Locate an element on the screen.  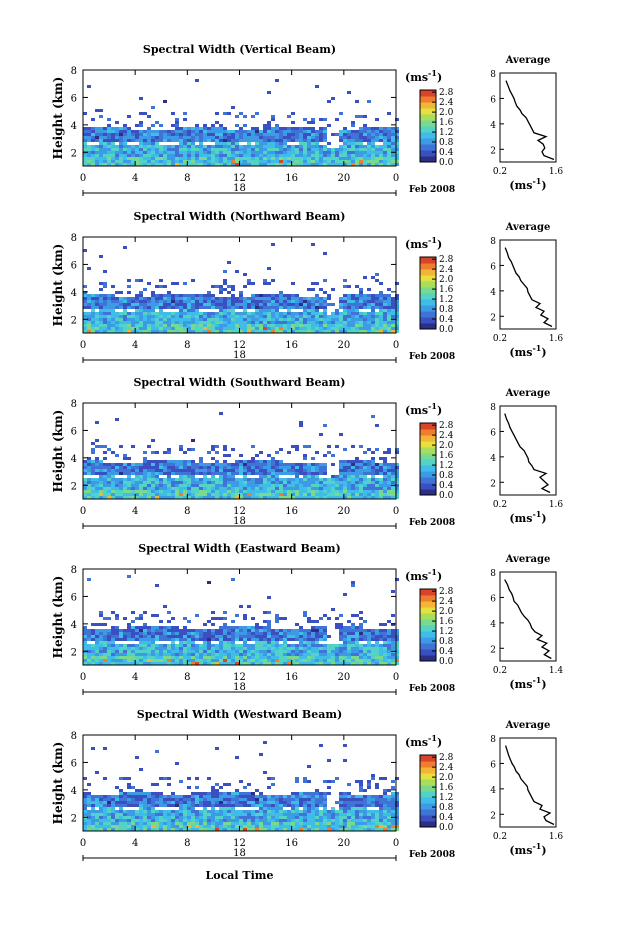
colorbar-tick-label: 2.0 is located at coordinates (446, 113).